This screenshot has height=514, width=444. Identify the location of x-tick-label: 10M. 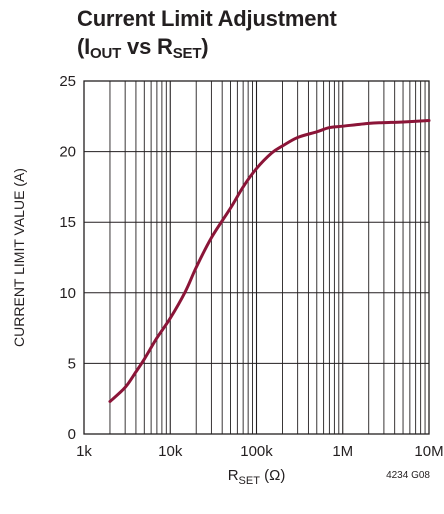
(428, 451).